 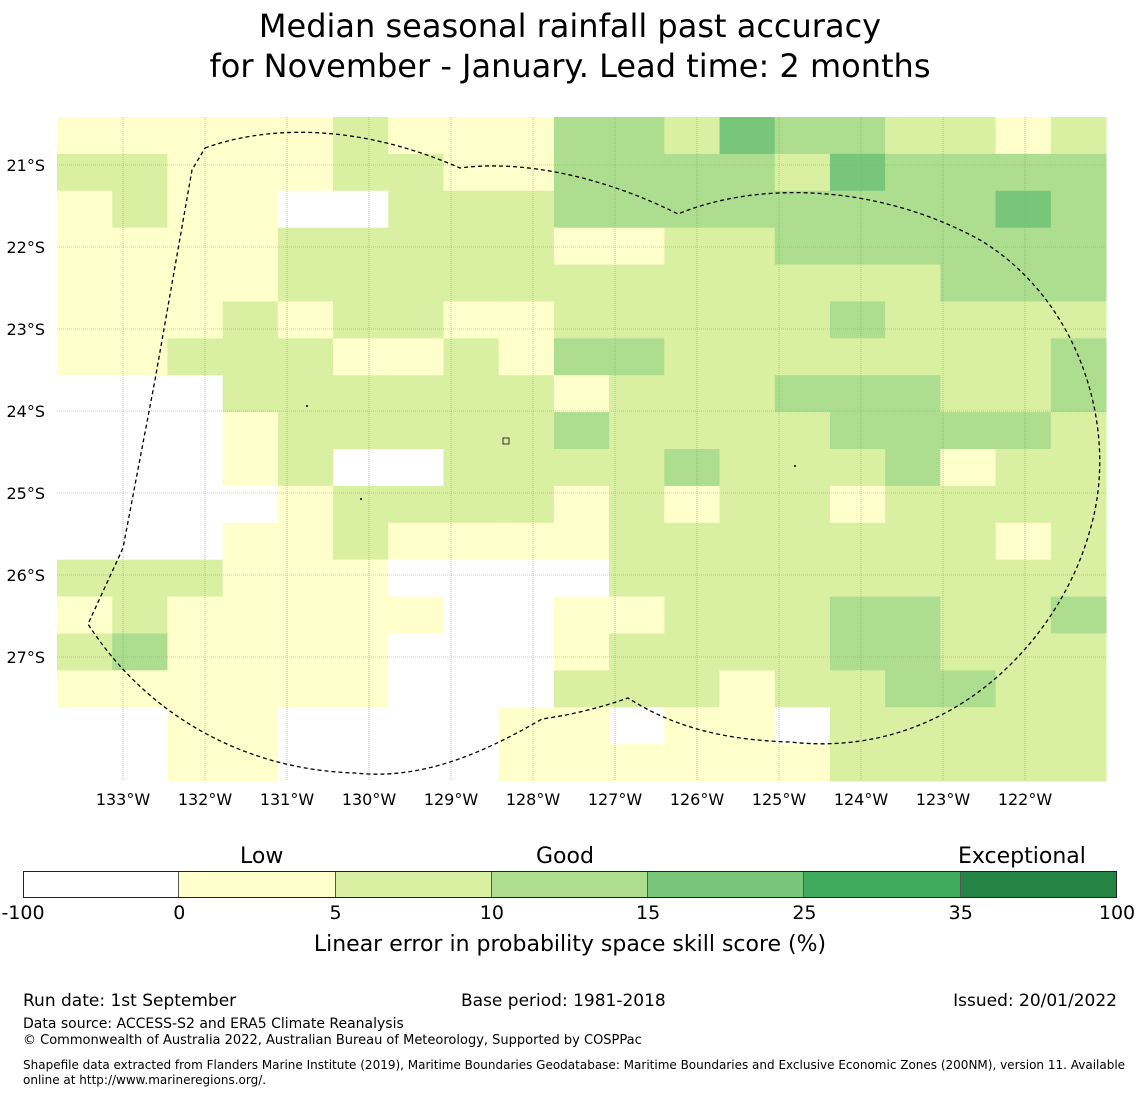 I want to click on latitude-label: 21°S, so click(x=25, y=165).